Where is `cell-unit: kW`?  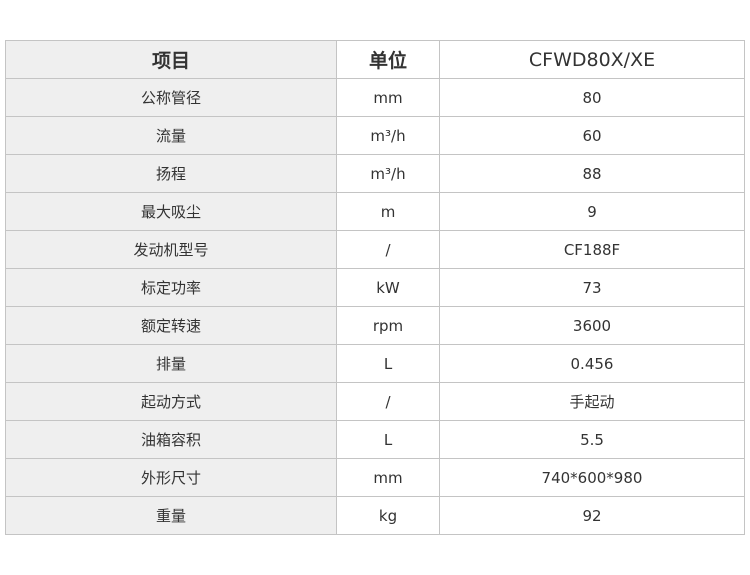 cell-unit: kW is located at coordinates (388, 287).